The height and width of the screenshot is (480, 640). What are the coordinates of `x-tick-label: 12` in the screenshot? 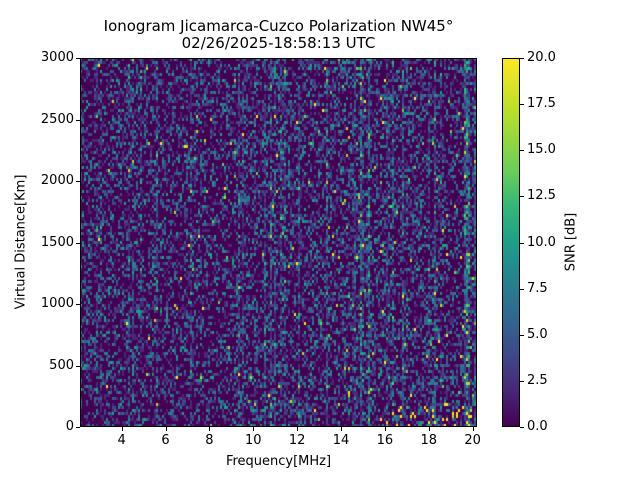 It's located at (297, 440).